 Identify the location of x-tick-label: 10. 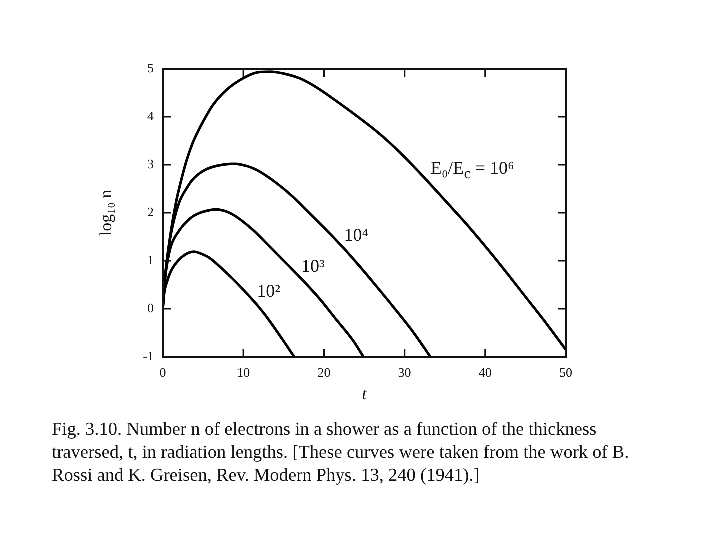
(243, 372).